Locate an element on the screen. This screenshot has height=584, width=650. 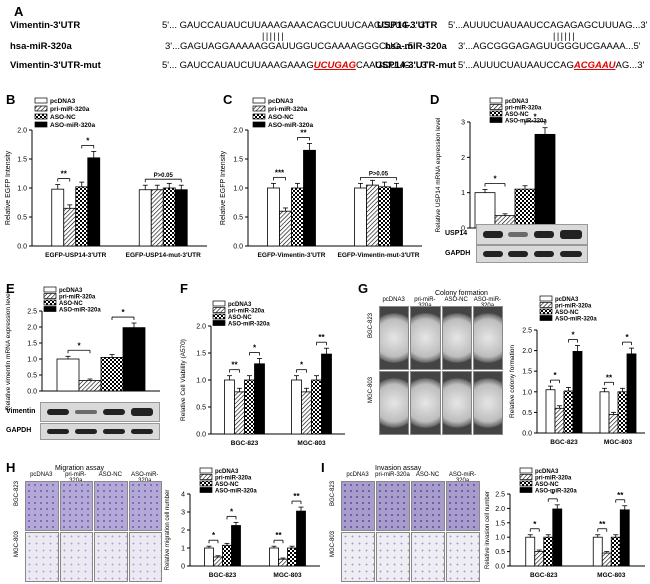
y-tick-label: 0.5 is located at coordinates (201, 408).